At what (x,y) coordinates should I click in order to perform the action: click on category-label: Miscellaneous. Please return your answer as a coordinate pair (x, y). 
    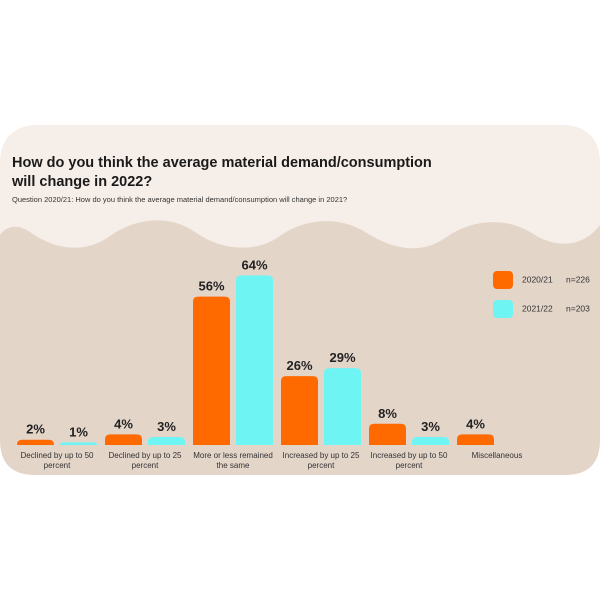
    Looking at the image, I should click on (497, 455).